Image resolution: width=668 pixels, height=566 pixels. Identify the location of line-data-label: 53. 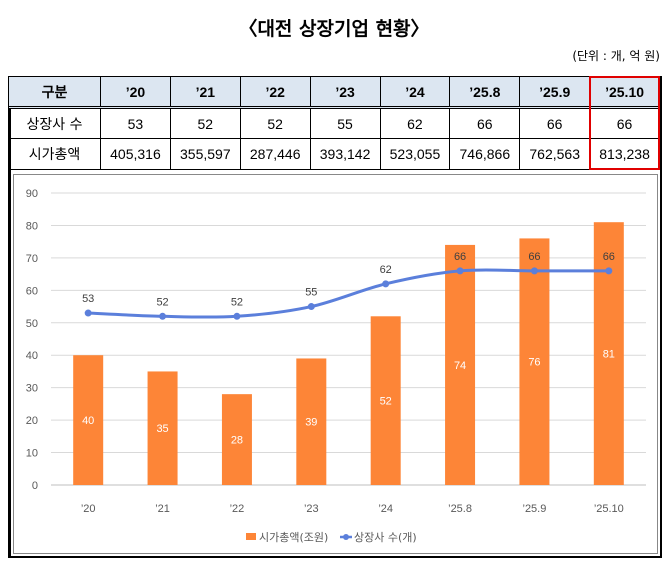
(88, 299).